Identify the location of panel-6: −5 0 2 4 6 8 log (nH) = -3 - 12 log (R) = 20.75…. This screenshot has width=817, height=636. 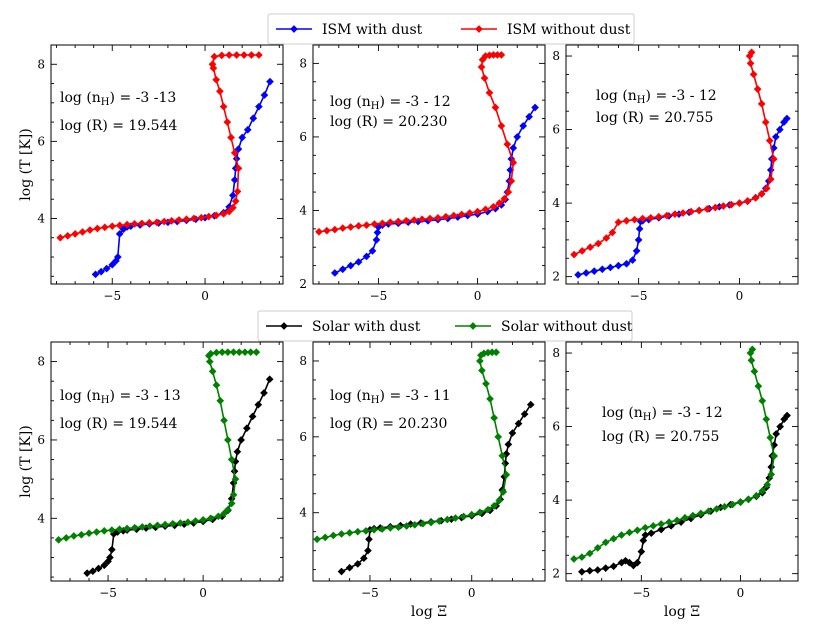
(675, 480).